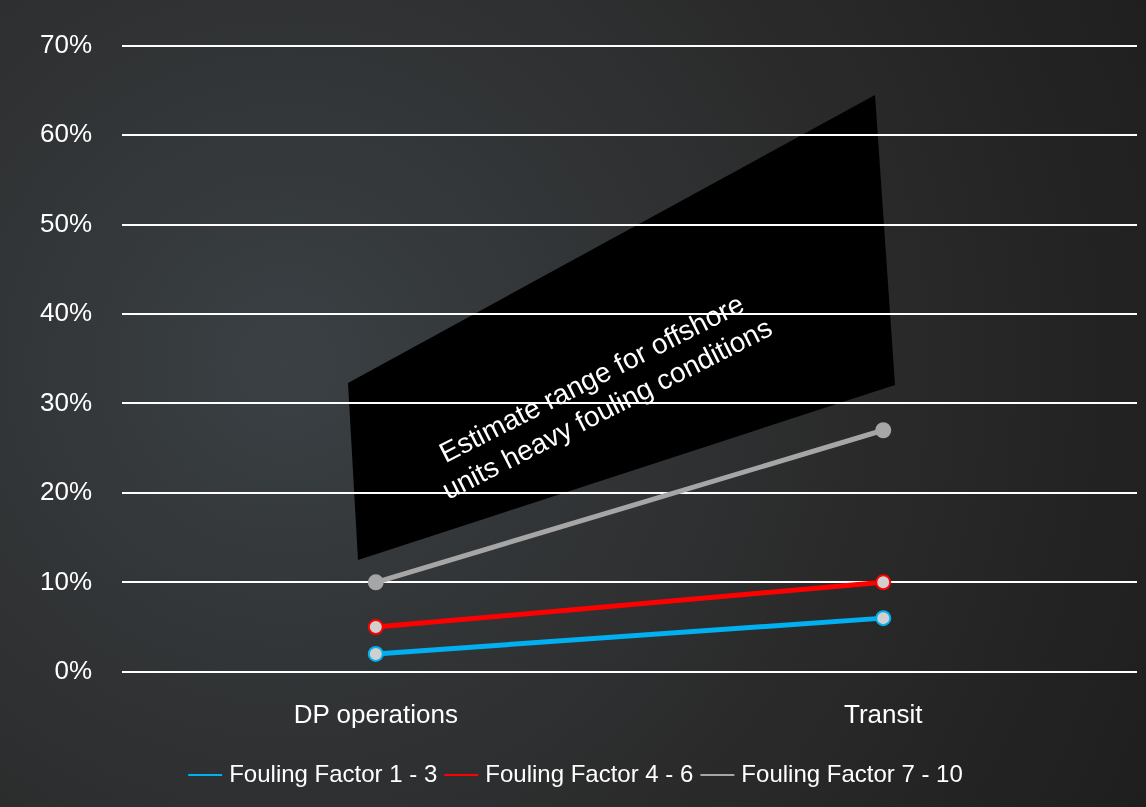 This screenshot has width=1146, height=807. I want to click on y-tick-label: 30%, so click(66, 401).